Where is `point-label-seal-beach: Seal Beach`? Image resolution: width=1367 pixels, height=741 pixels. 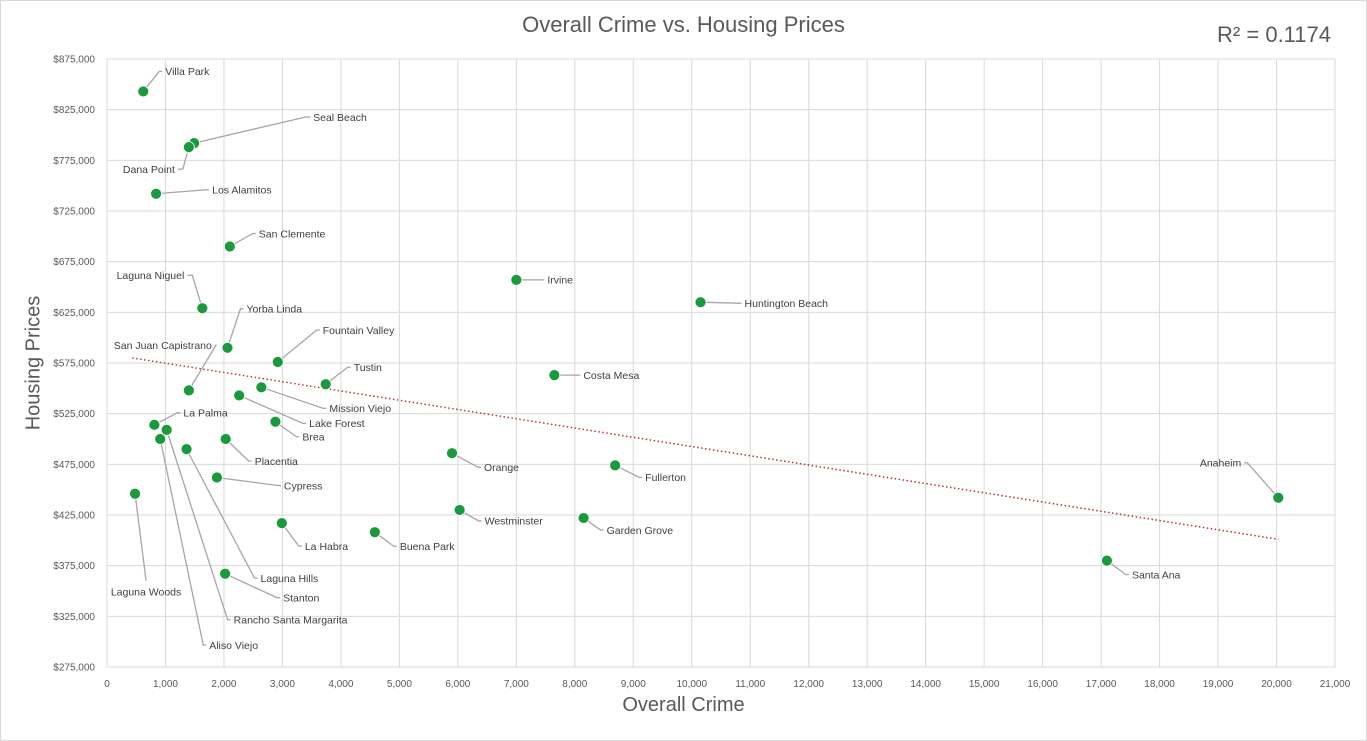
point-label-seal-beach: Seal Beach is located at coordinates (340, 118).